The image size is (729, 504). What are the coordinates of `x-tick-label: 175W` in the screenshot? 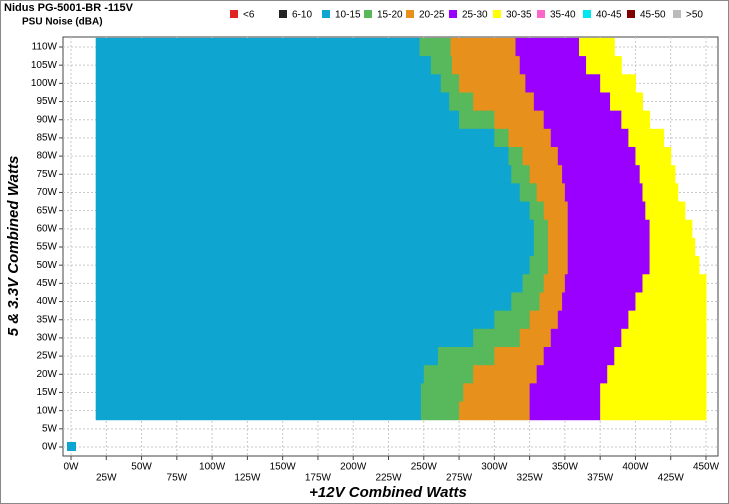 It's located at (318, 478).